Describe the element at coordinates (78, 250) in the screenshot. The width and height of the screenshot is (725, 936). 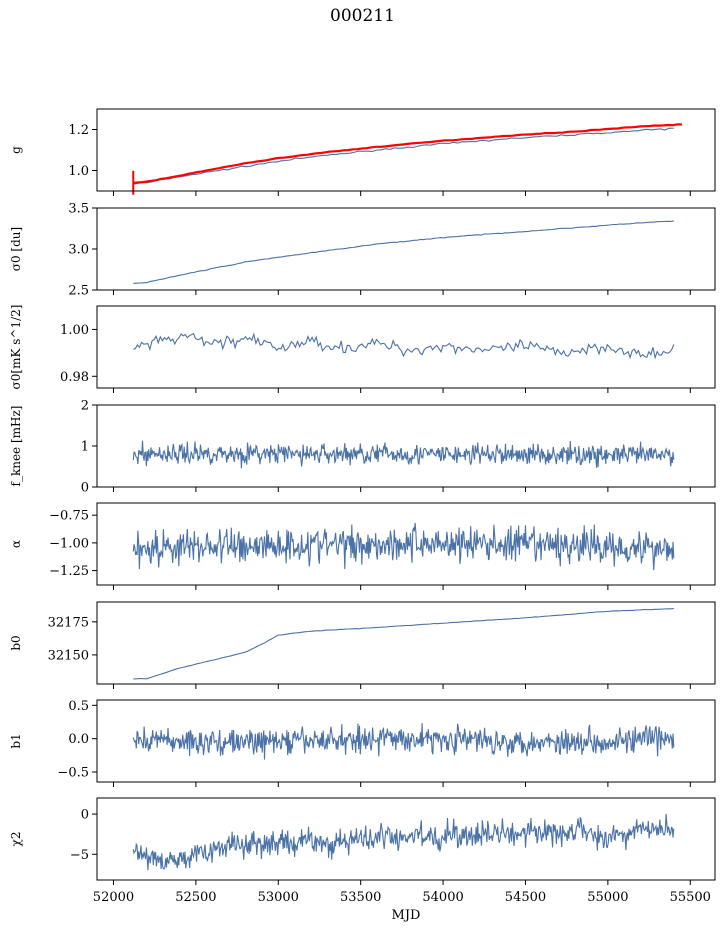
I see `y-tick-label: 3.0` at that location.